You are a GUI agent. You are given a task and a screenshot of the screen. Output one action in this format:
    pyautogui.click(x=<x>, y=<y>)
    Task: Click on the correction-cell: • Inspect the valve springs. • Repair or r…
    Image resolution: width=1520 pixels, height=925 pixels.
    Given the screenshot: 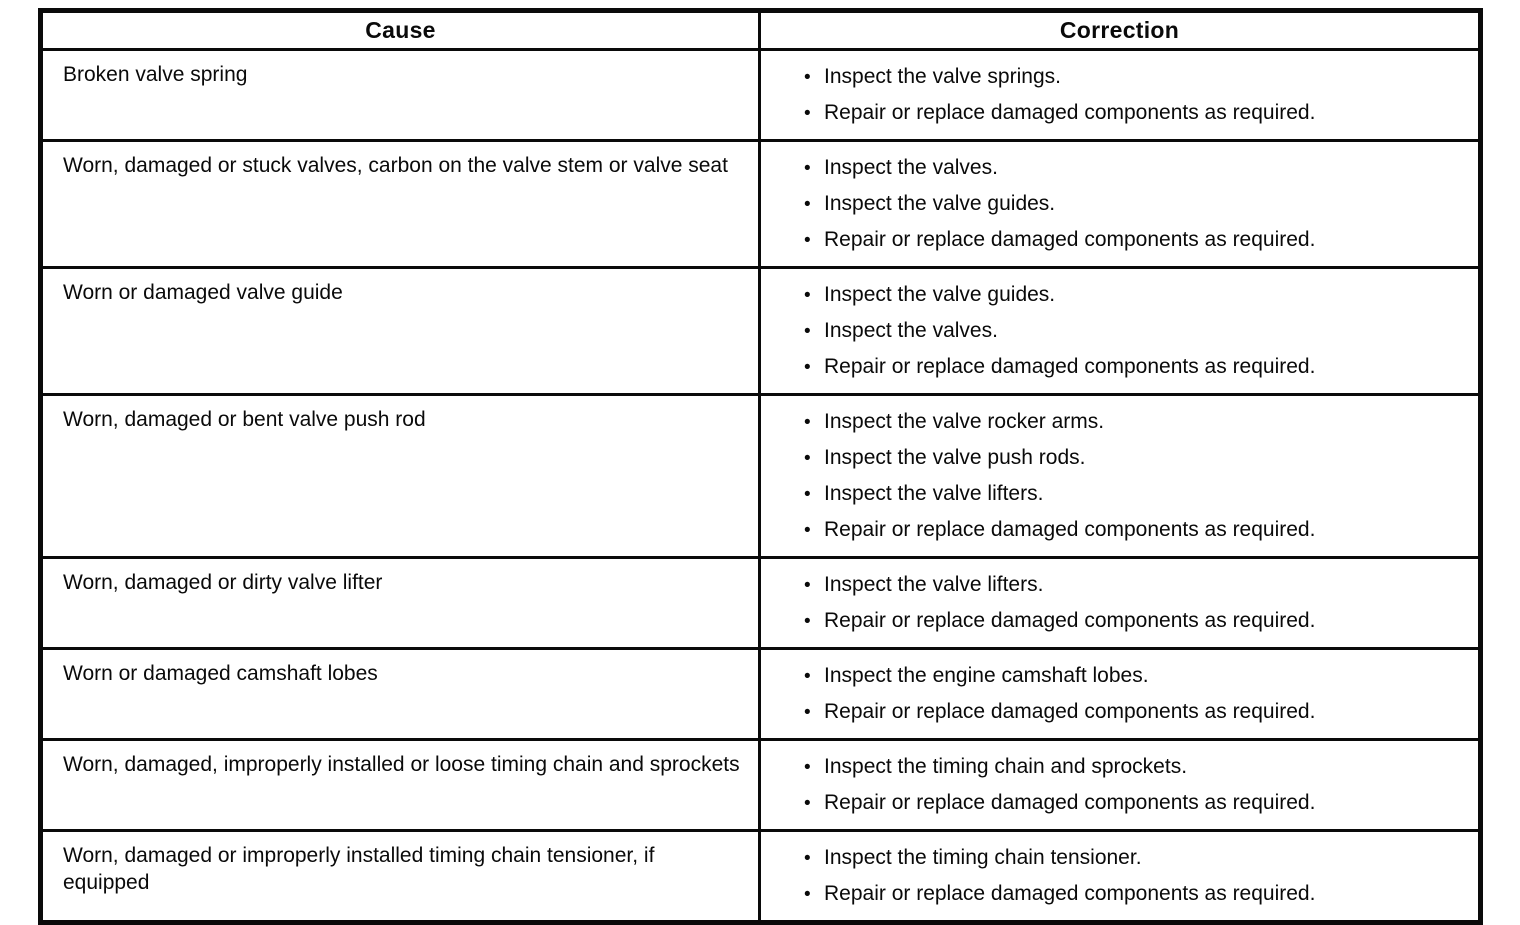 What is the action you would take?
    pyautogui.click(x=1120, y=95)
    